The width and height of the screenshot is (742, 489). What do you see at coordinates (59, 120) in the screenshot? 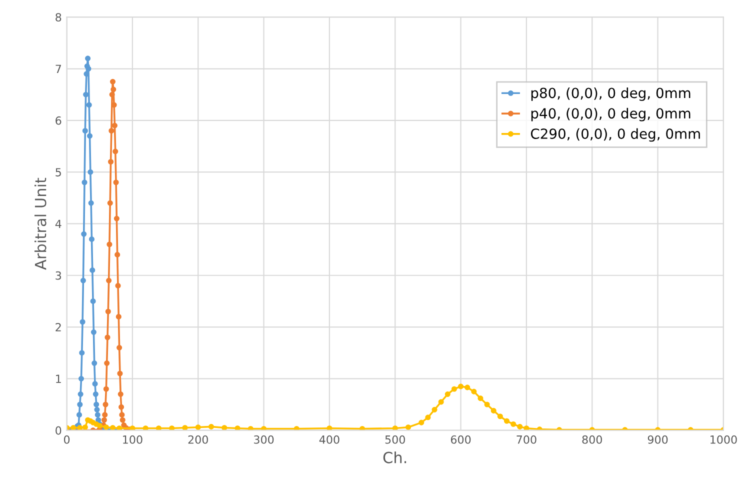
I see `y-tick-label: 6` at bounding box center [59, 120].